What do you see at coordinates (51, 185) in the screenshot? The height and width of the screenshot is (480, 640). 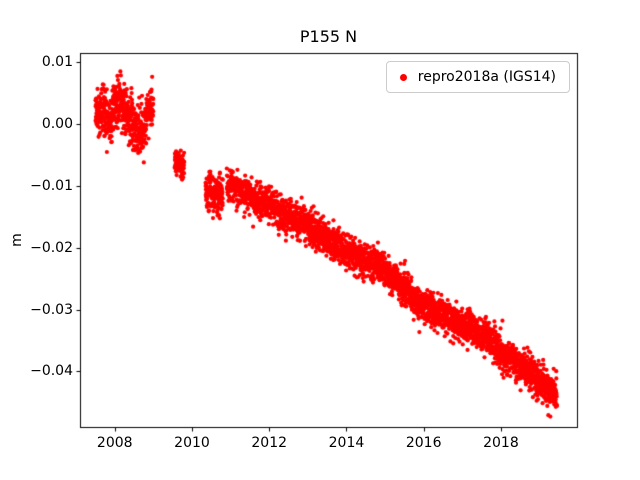 I see `y-tick-label: −0.01` at bounding box center [51, 185].